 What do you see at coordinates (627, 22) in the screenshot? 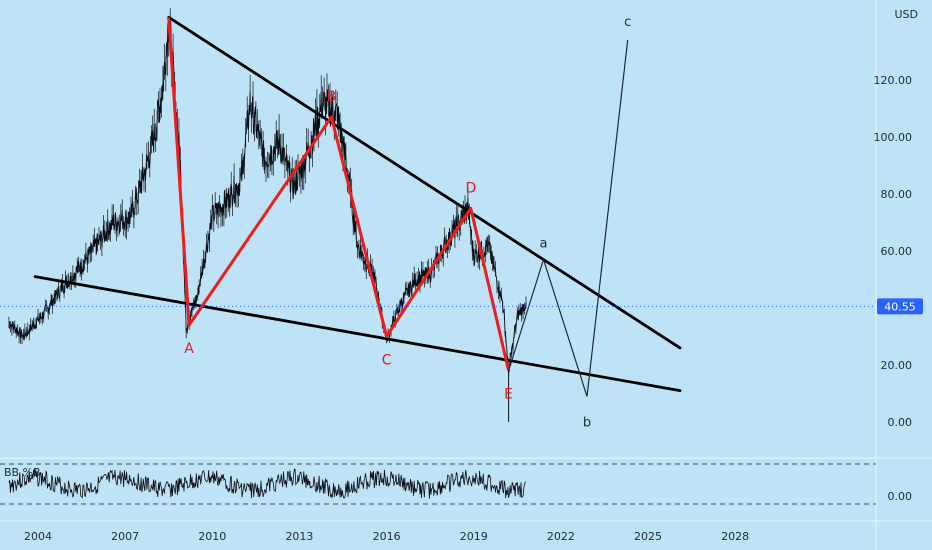
I see `projection-label-c: c` at bounding box center [627, 22].